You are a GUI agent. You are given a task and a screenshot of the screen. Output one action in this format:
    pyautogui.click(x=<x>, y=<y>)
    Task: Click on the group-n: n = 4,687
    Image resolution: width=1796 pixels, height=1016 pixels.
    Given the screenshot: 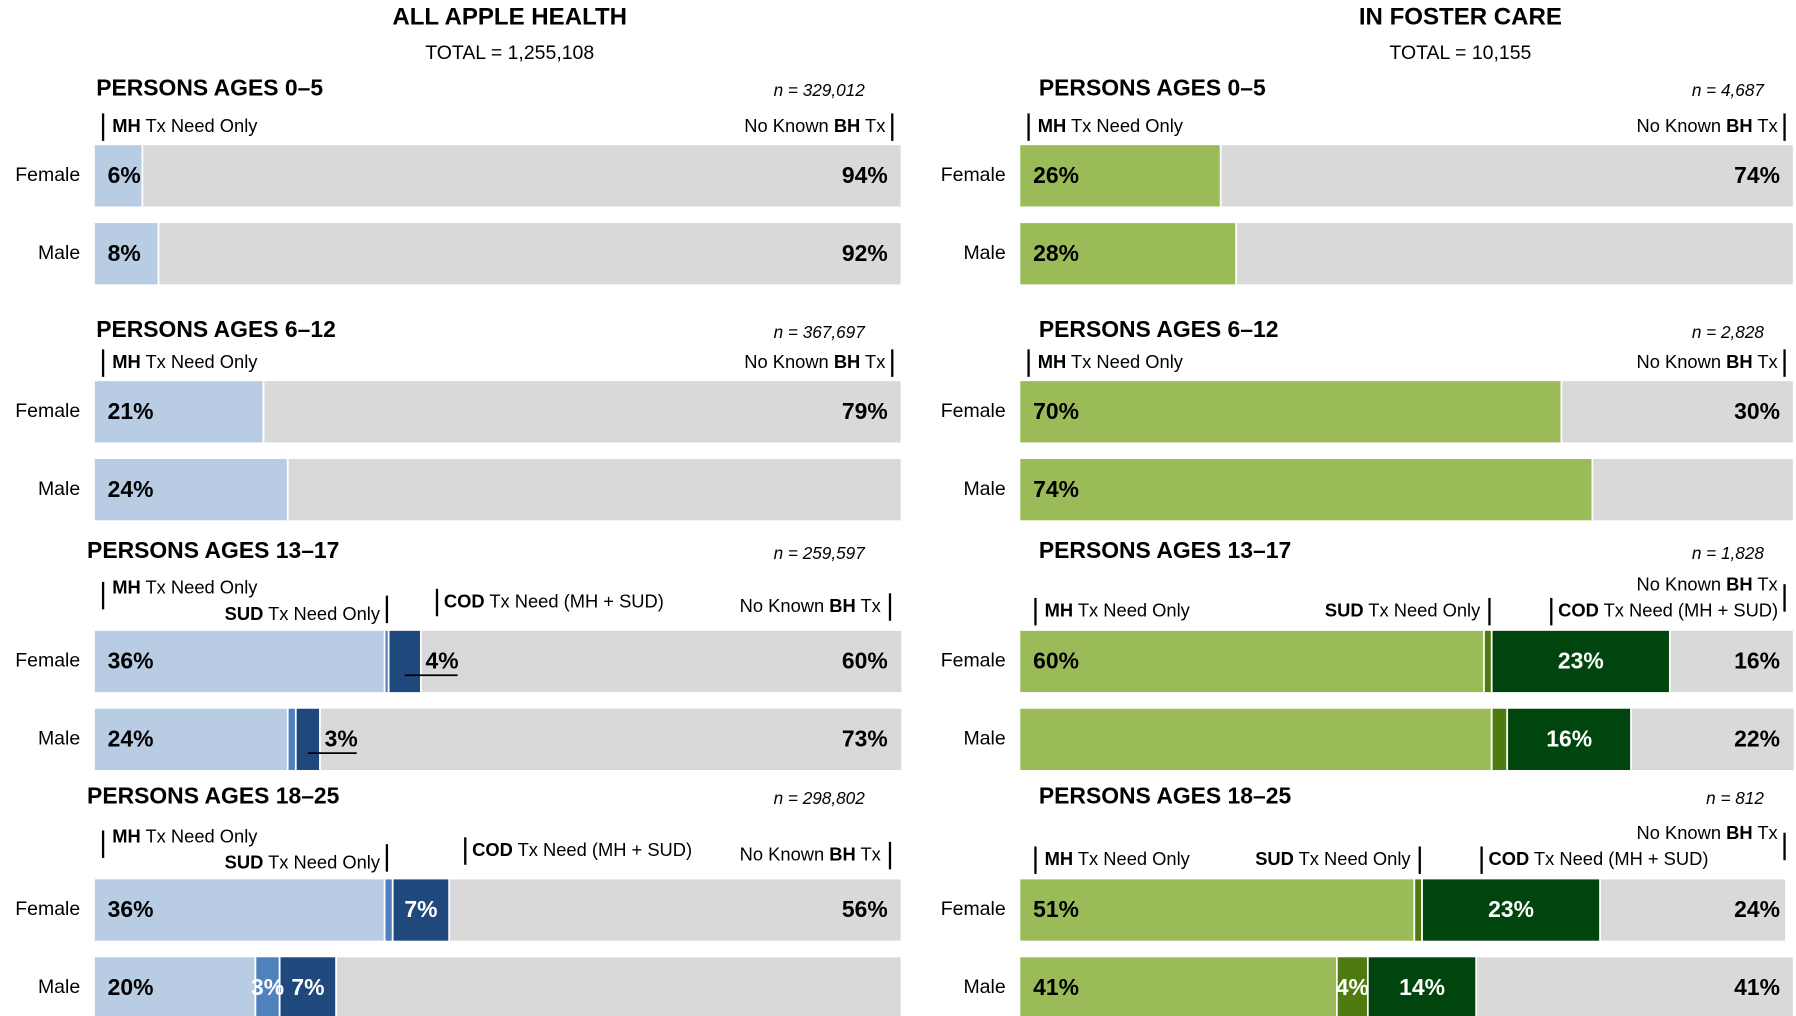 What is the action you would take?
    pyautogui.click(x=1729, y=90)
    